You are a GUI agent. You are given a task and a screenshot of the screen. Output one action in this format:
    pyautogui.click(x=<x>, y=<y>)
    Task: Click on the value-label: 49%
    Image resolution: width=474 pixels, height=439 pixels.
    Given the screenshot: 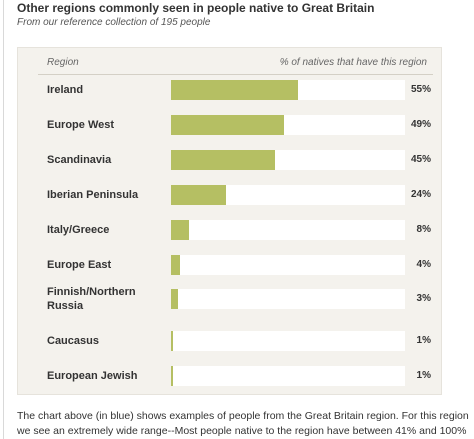 What is the action you would take?
    pyautogui.click(x=420, y=124)
    